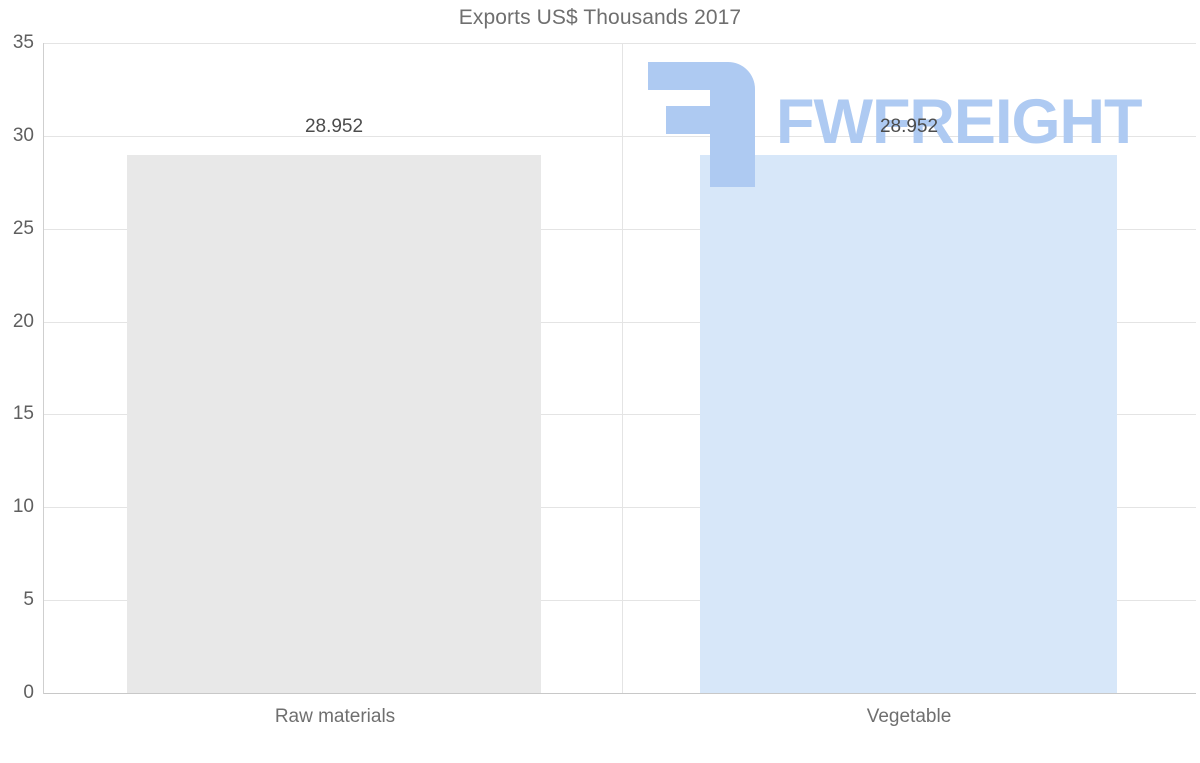 The width and height of the screenshot is (1200, 763). What do you see at coordinates (23, 135) in the screenshot?
I see `y-axis-tick-30: 30` at bounding box center [23, 135].